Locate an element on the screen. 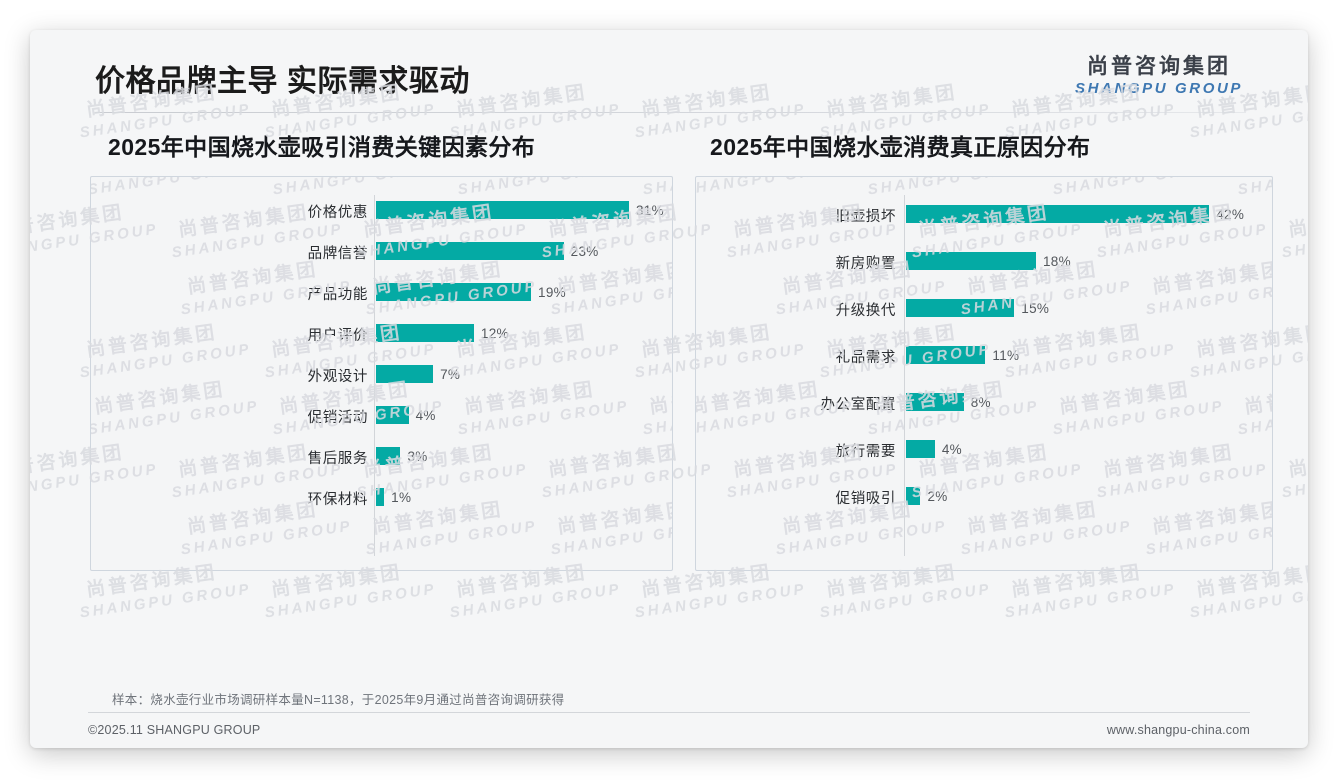  bar-category-label: 价格优惠 is located at coordinates (337, 213).